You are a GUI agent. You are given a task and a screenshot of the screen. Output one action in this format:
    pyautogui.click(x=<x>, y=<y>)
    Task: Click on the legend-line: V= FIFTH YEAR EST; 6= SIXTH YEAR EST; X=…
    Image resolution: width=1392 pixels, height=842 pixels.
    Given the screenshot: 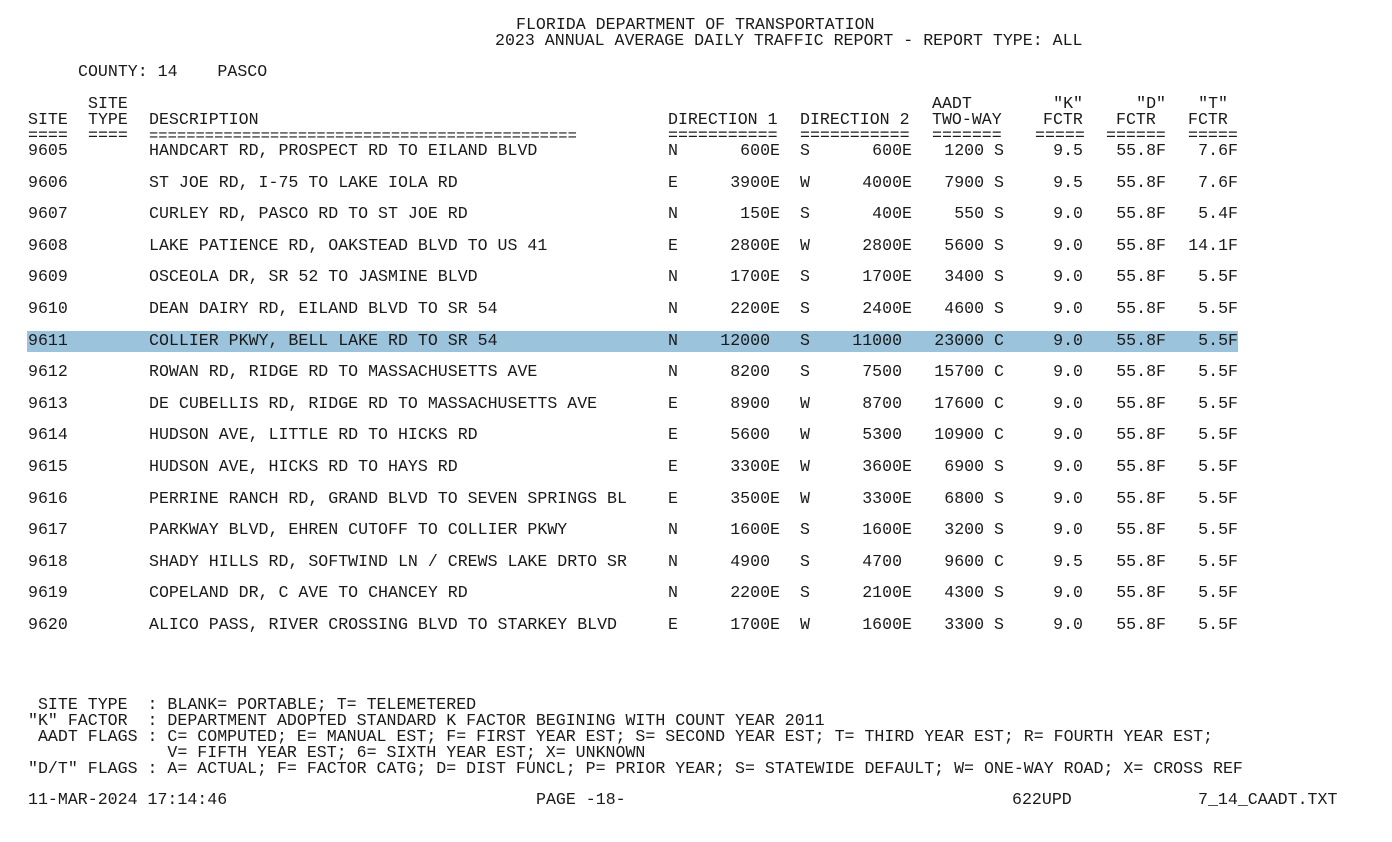 What is the action you would take?
    pyautogui.click(x=337, y=752)
    